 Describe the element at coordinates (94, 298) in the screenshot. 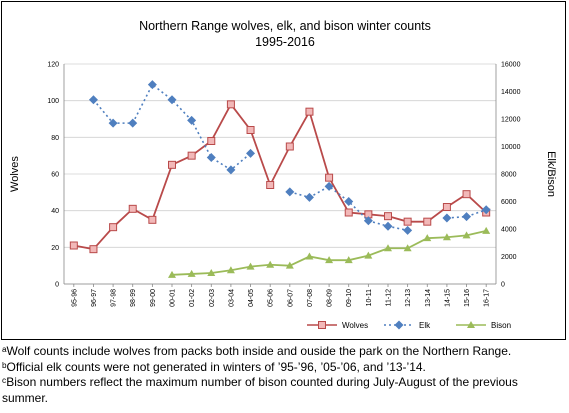

I see `x-tick-label: 96-97` at that location.